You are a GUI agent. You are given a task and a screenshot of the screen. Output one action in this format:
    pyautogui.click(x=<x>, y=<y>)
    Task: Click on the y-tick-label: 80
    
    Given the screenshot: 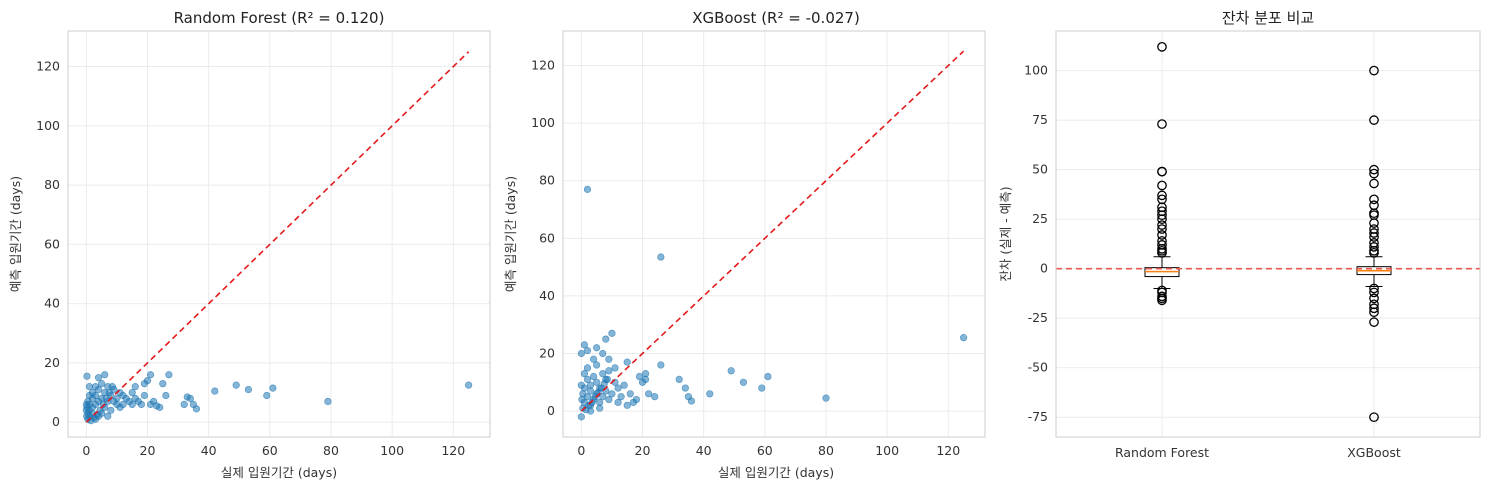 What is the action you would take?
    pyautogui.click(x=547, y=180)
    